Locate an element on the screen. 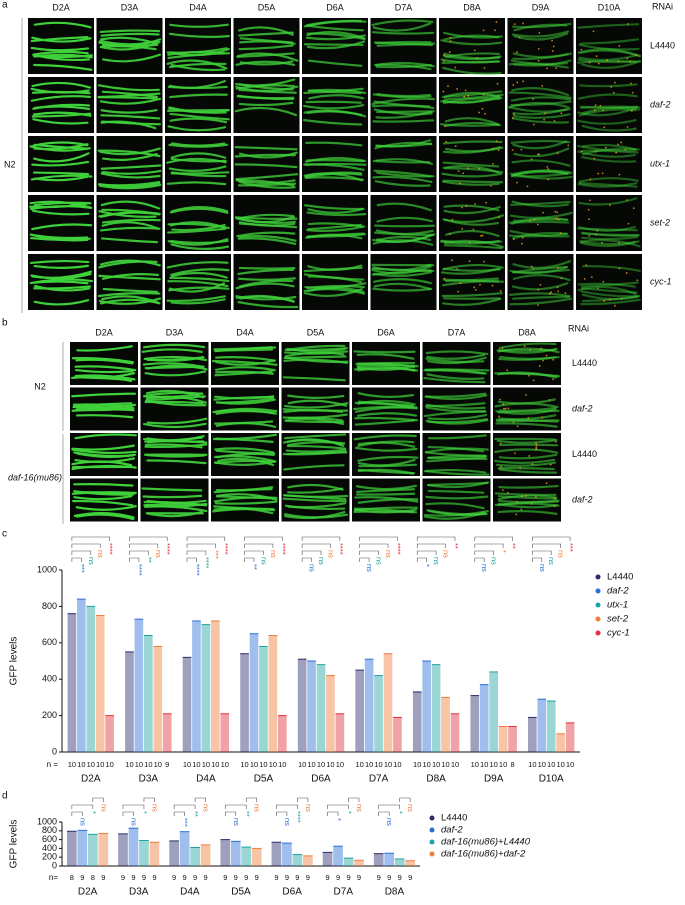 Image resolution: width=685 pixels, height=905 pixels. y-tick-label: 1000 is located at coordinates (47, 569).